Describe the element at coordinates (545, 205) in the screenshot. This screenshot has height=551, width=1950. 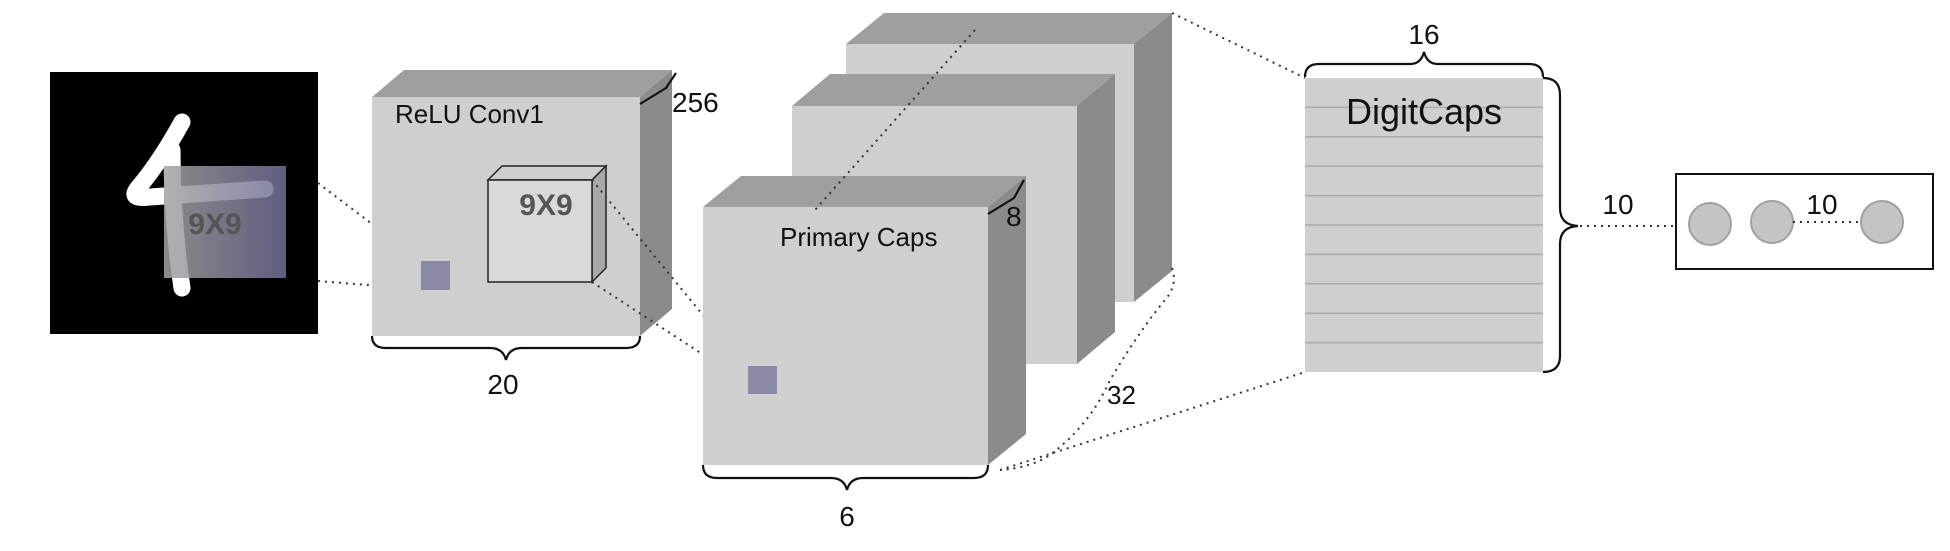
I see `conv-kernel-label: 9X9` at that location.